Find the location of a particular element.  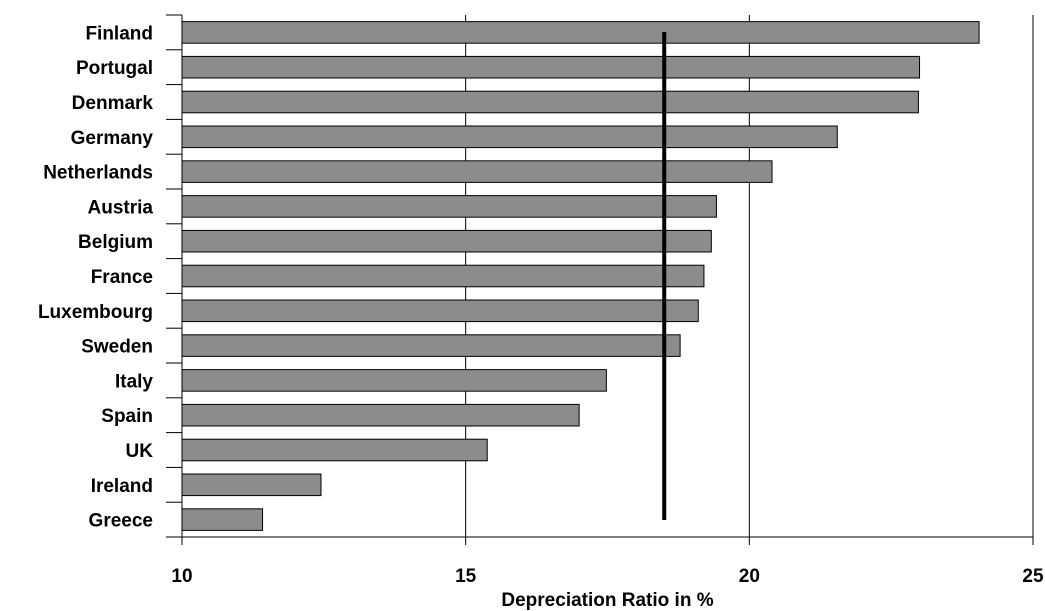

bar-netherlands is located at coordinates (477, 171).